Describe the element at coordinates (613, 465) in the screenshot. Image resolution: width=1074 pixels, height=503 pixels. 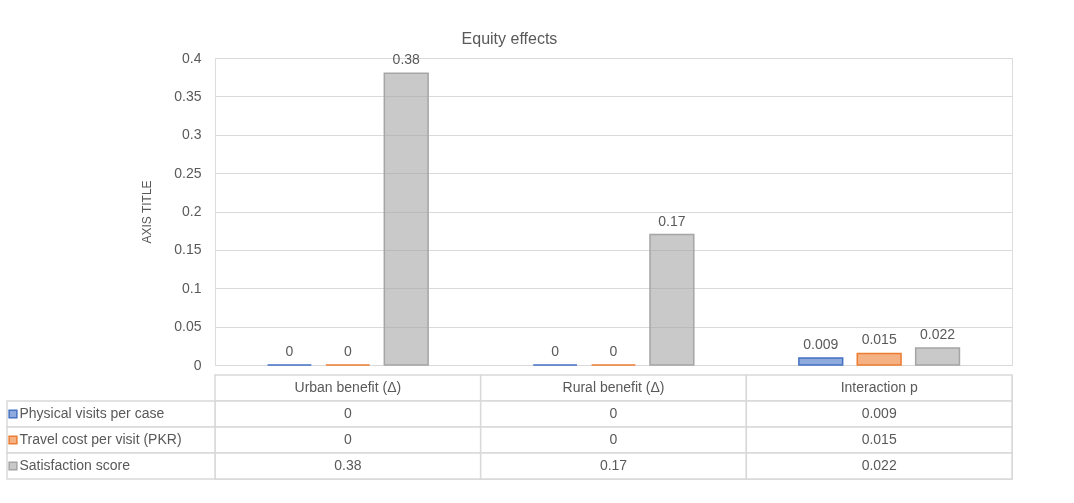
I see `data-label: 0.17` at that location.